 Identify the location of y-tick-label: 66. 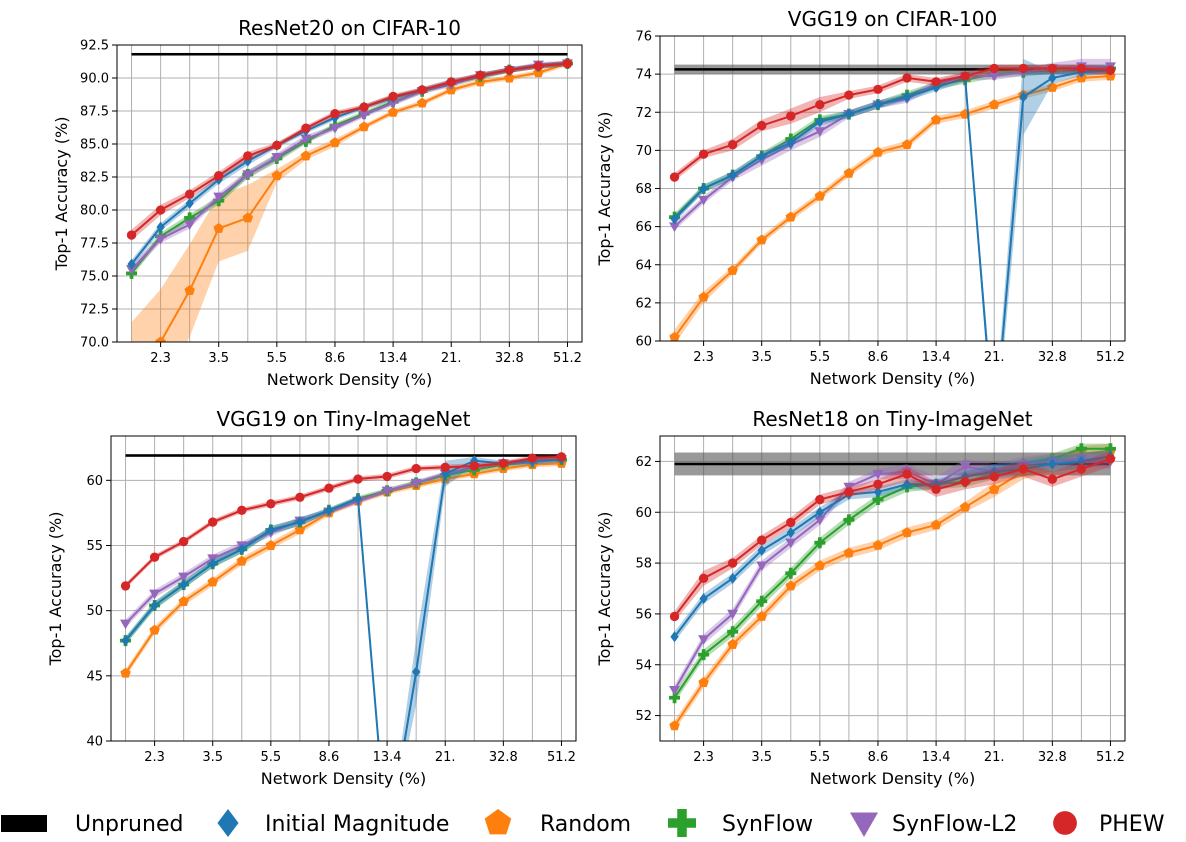
(643, 227).